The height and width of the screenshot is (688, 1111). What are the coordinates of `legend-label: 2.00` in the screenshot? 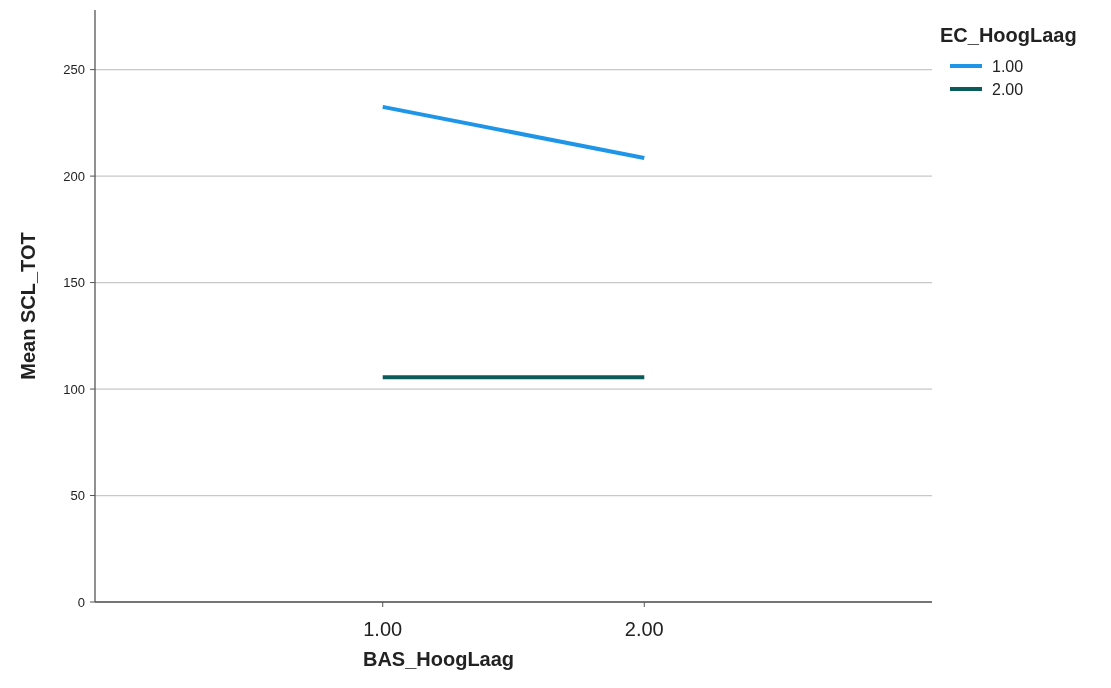 It's located at (1008, 89).